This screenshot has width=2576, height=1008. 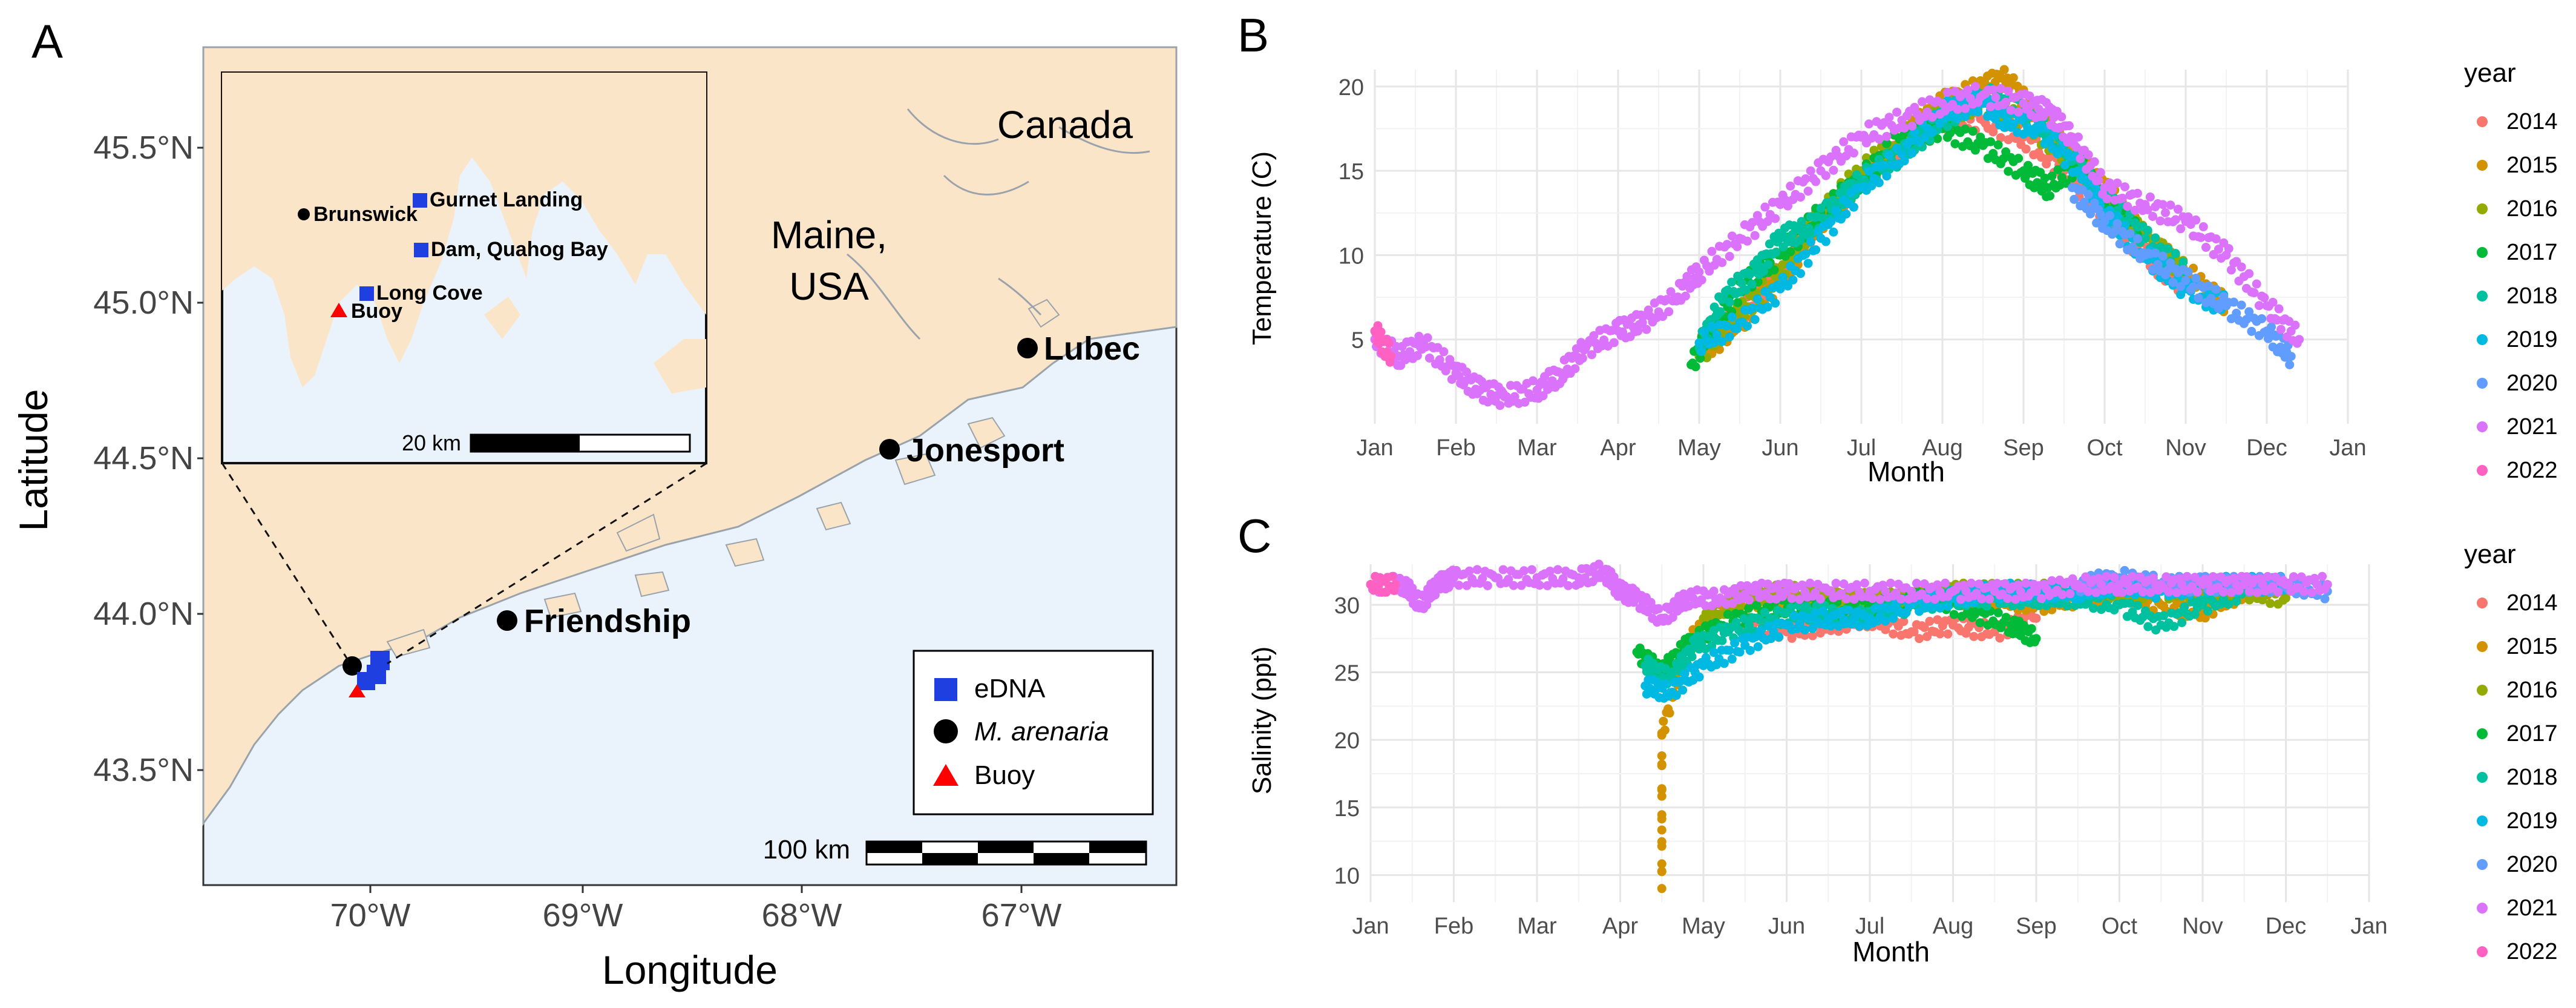 What do you see at coordinates (2532, 121) in the screenshot?
I see `legend-label: 2014` at bounding box center [2532, 121].